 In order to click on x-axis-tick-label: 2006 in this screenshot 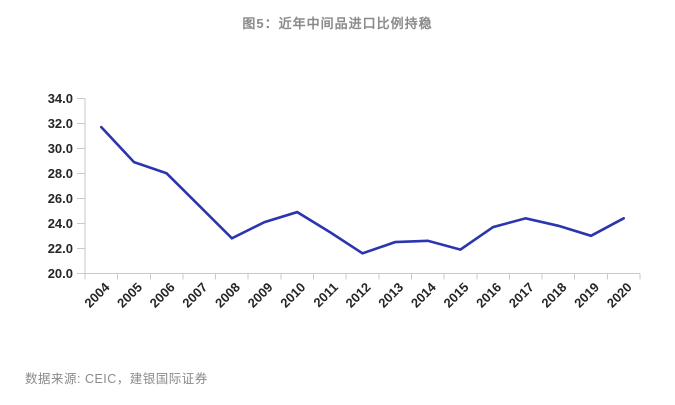, I will do `click(162, 295)`.